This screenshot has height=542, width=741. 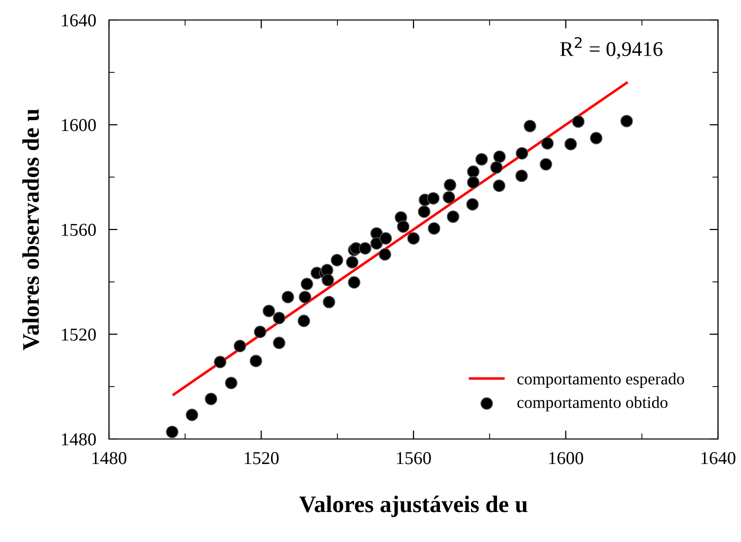 What do you see at coordinates (109, 458) in the screenshot?
I see `x-tick-label: 1480` at bounding box center [109, 458].